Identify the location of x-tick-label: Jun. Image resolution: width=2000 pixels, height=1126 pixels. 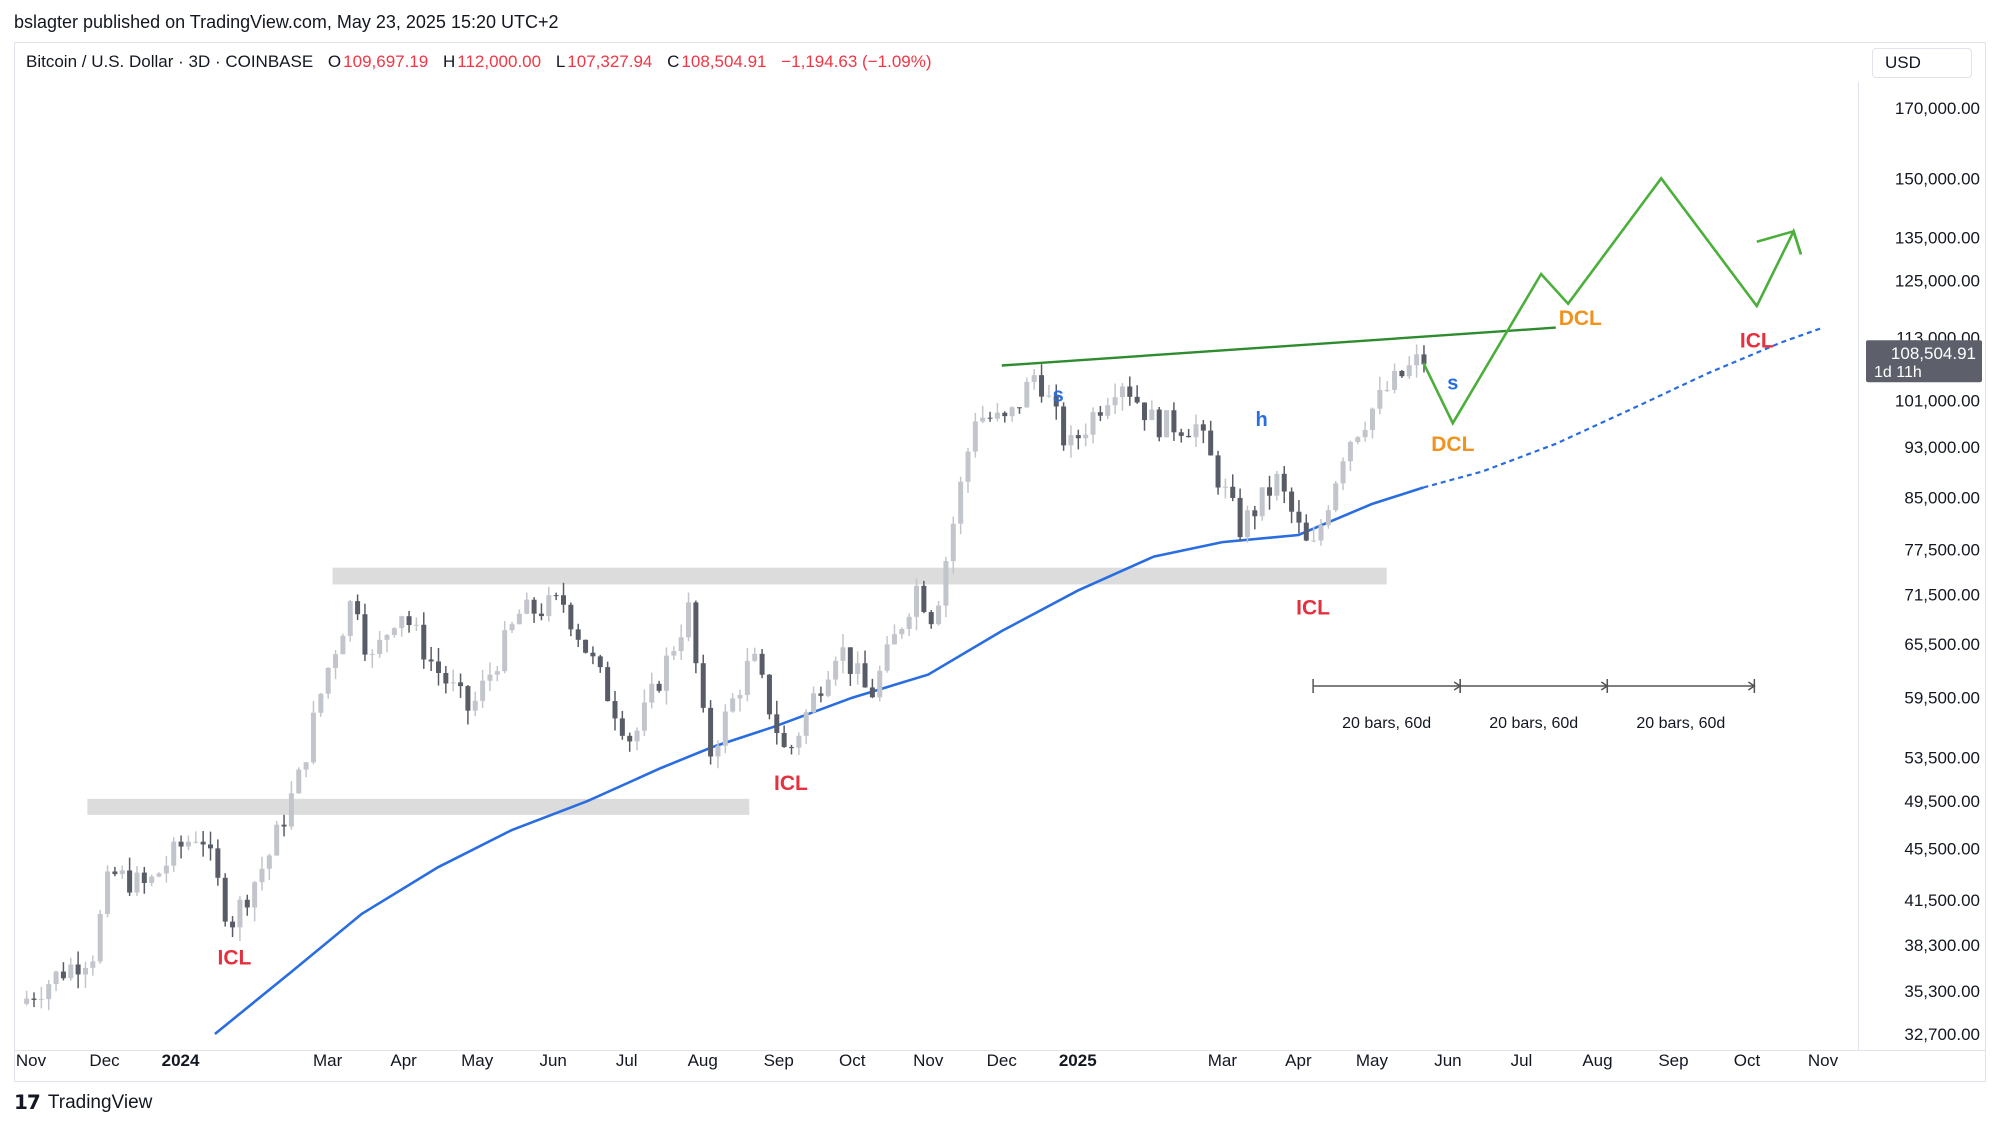
(1447, 1060).